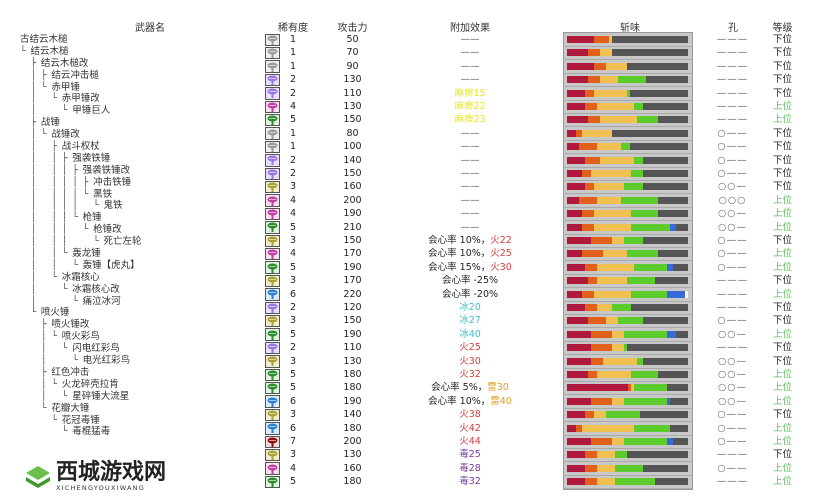  Describe the element at coordinates (140, 373) in the screenshot. I see `tree-item: ├ 红色冲击` at that location.